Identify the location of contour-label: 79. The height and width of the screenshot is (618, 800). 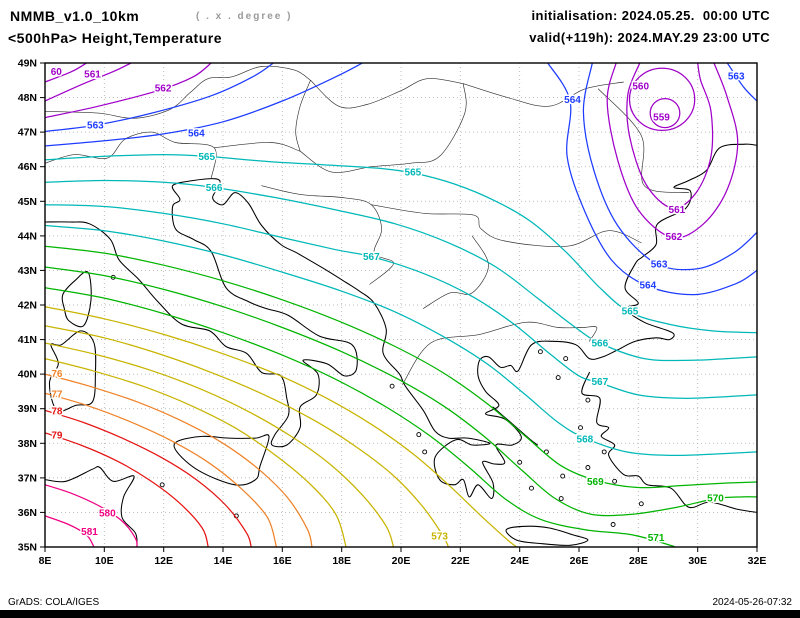
(57, 436).